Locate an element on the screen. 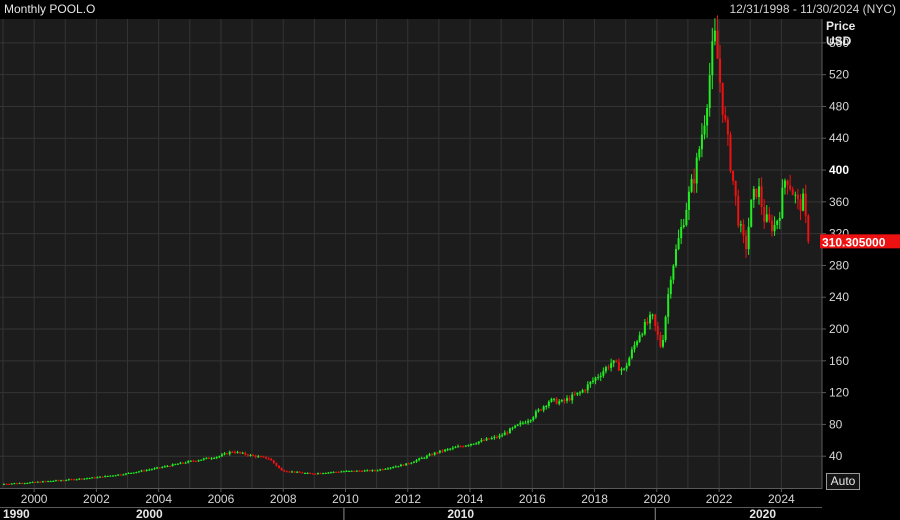 This screenshot has width=900, height=520. decade-label: 1990 is located at coordinates (16, 513).